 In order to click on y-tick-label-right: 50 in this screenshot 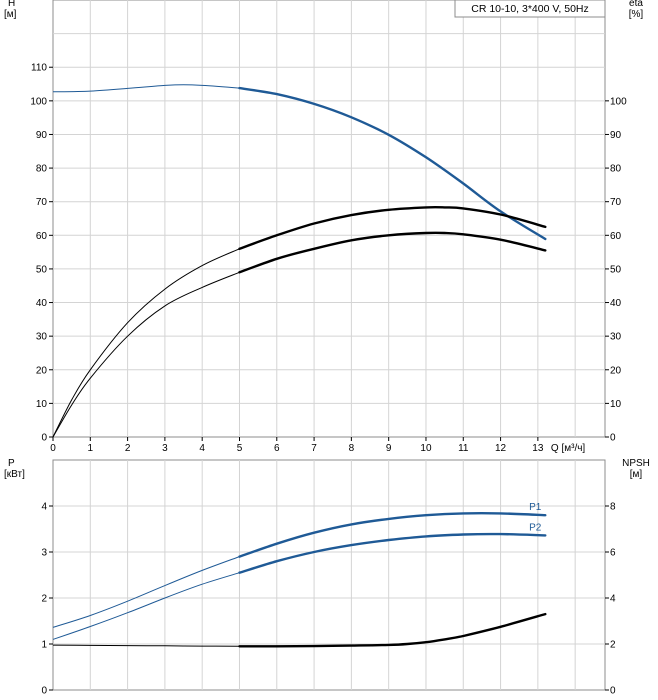, I will do `click(616, 269)`.